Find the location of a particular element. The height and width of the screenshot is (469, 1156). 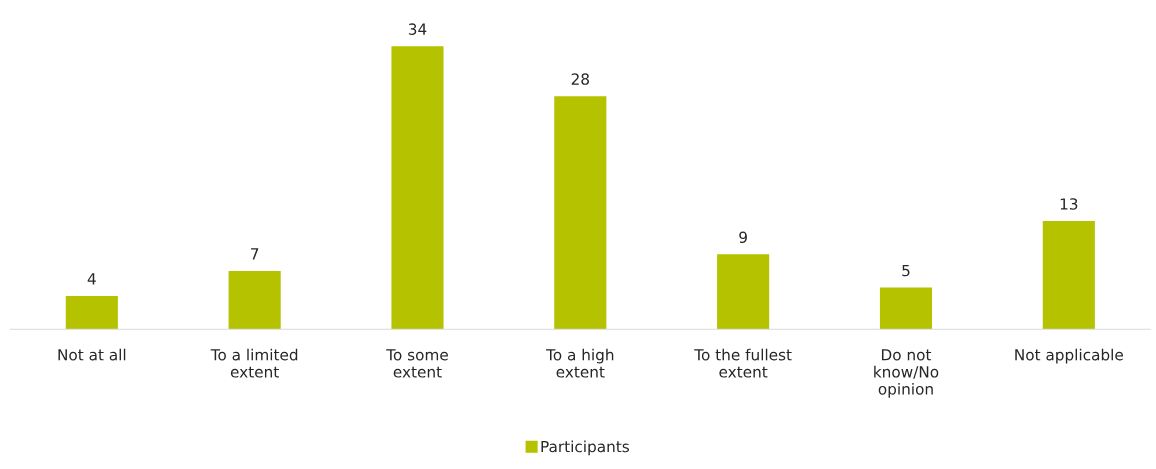

x-tick-label: To the fullest extent is located at coordinates (743, 363).